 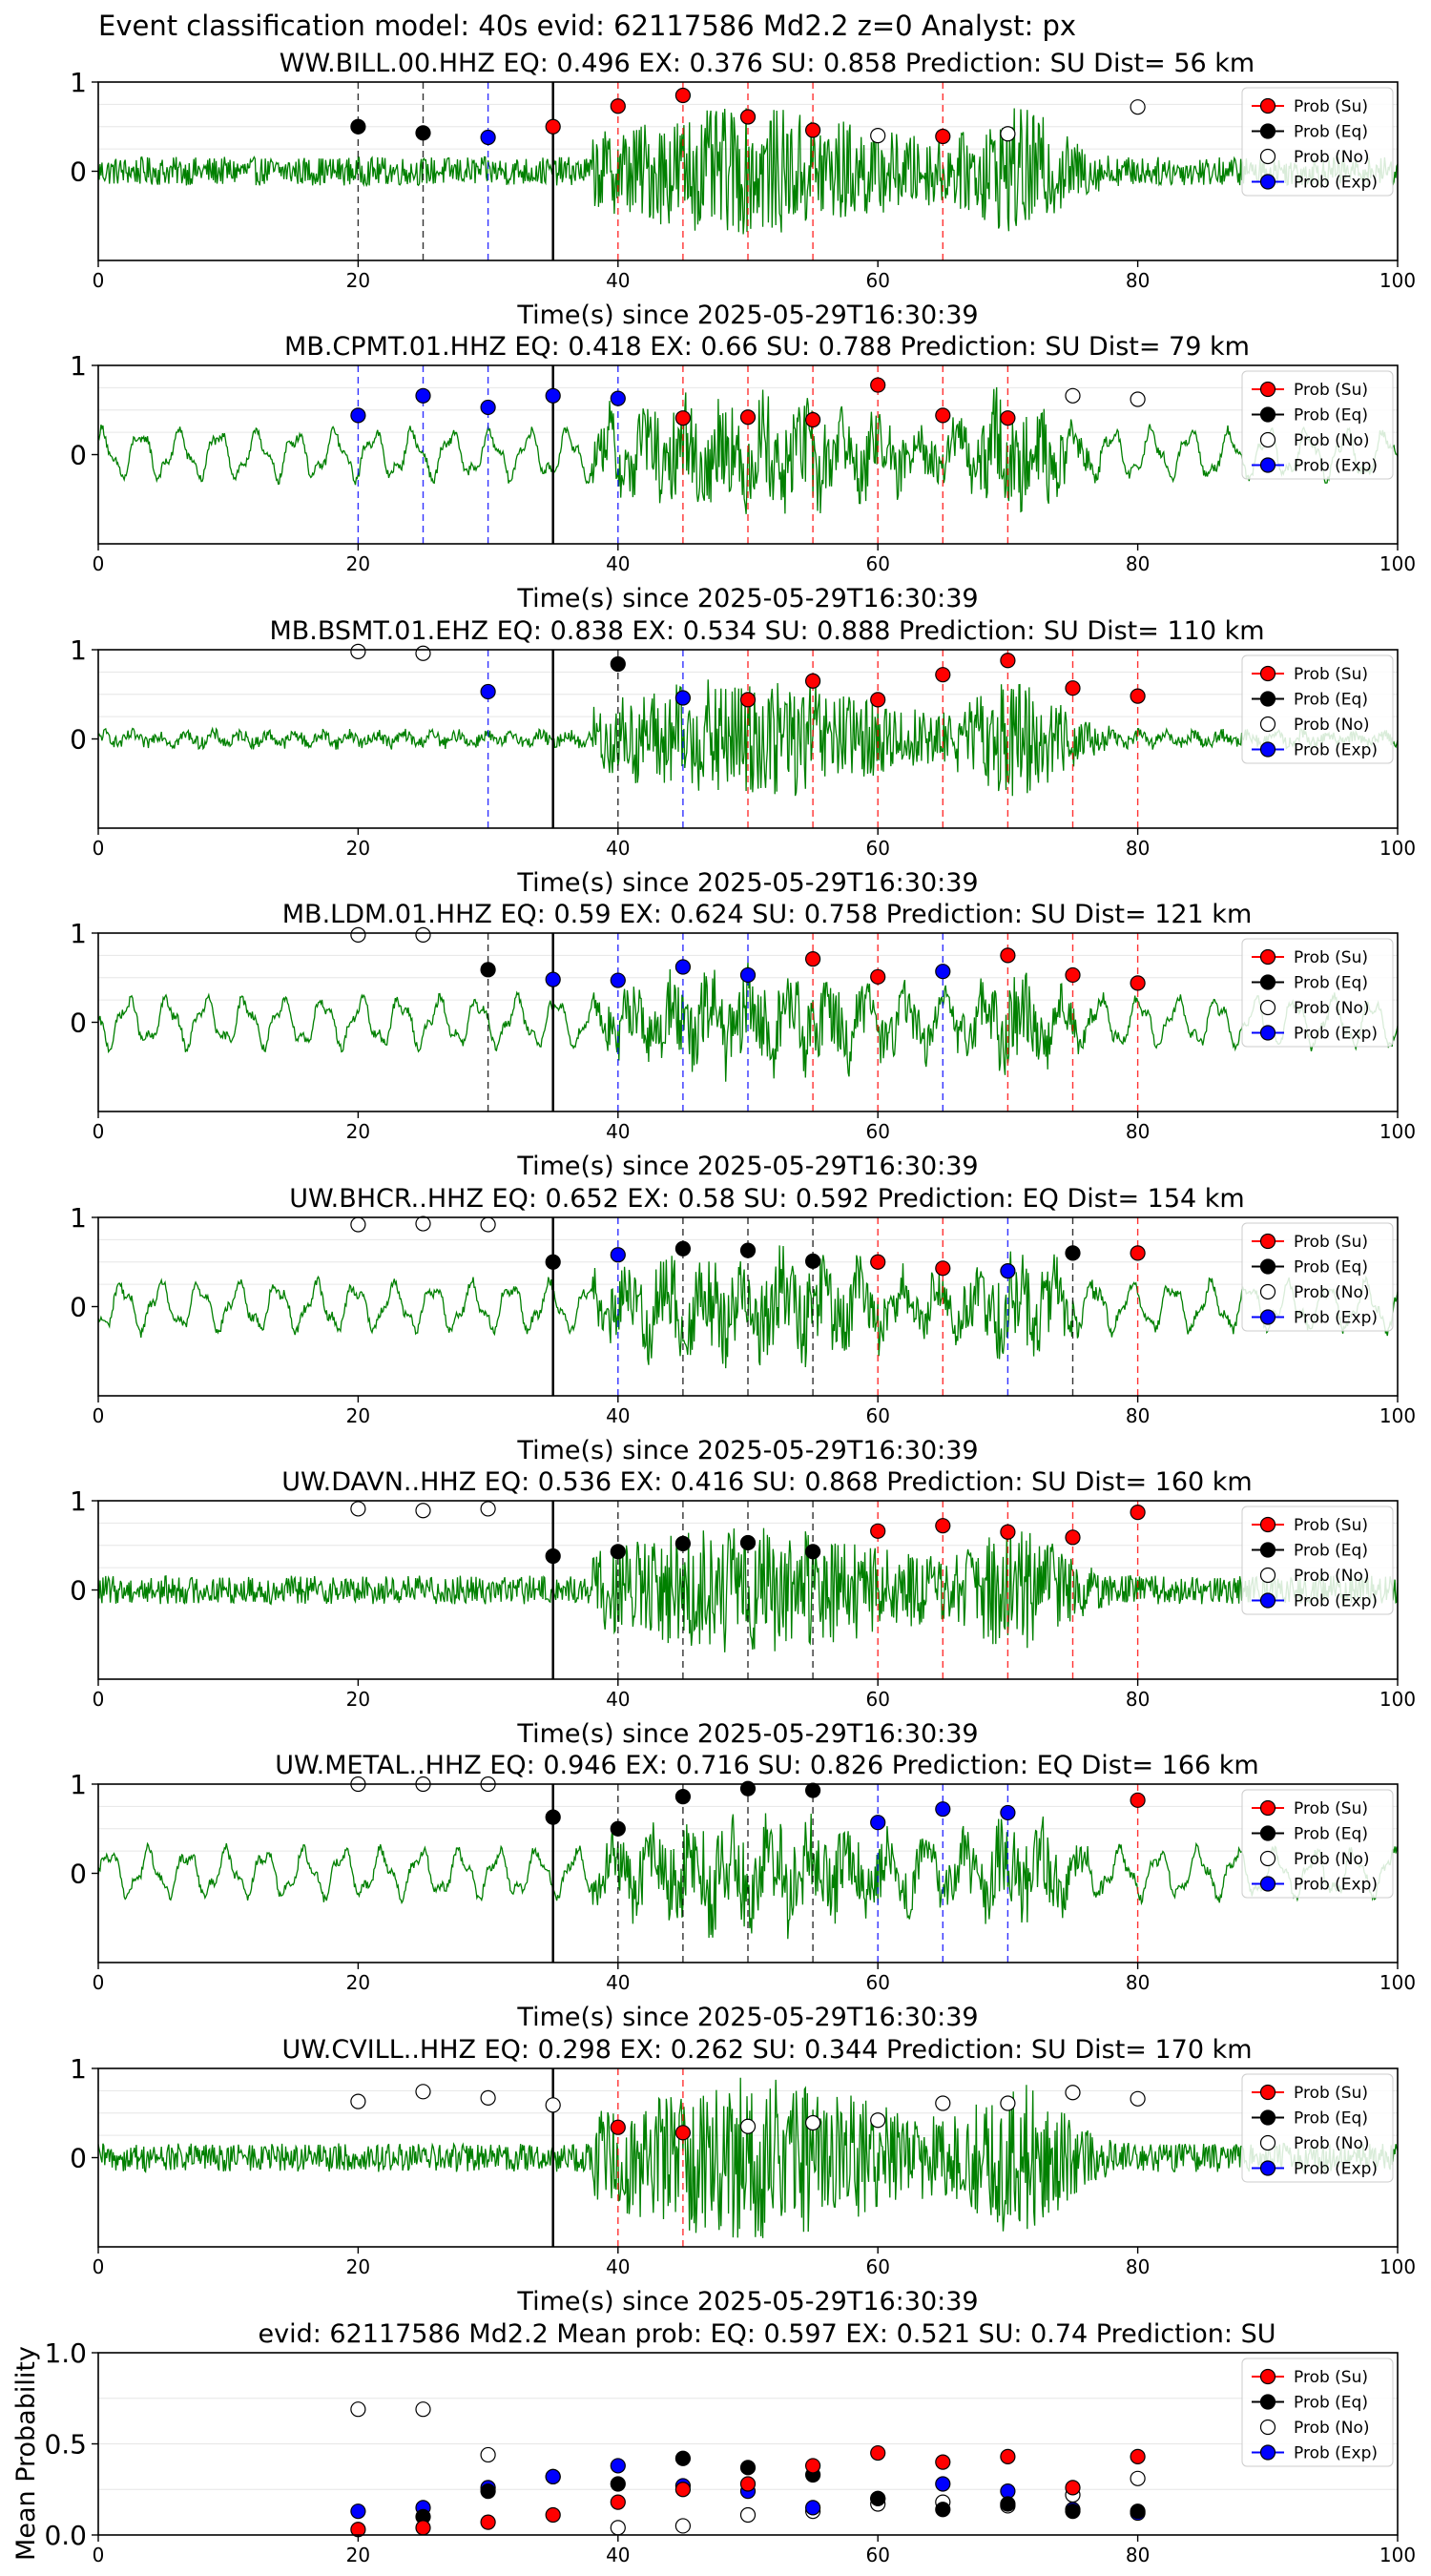 I want to click on waveform-trace, so click(x=748, y=1589).